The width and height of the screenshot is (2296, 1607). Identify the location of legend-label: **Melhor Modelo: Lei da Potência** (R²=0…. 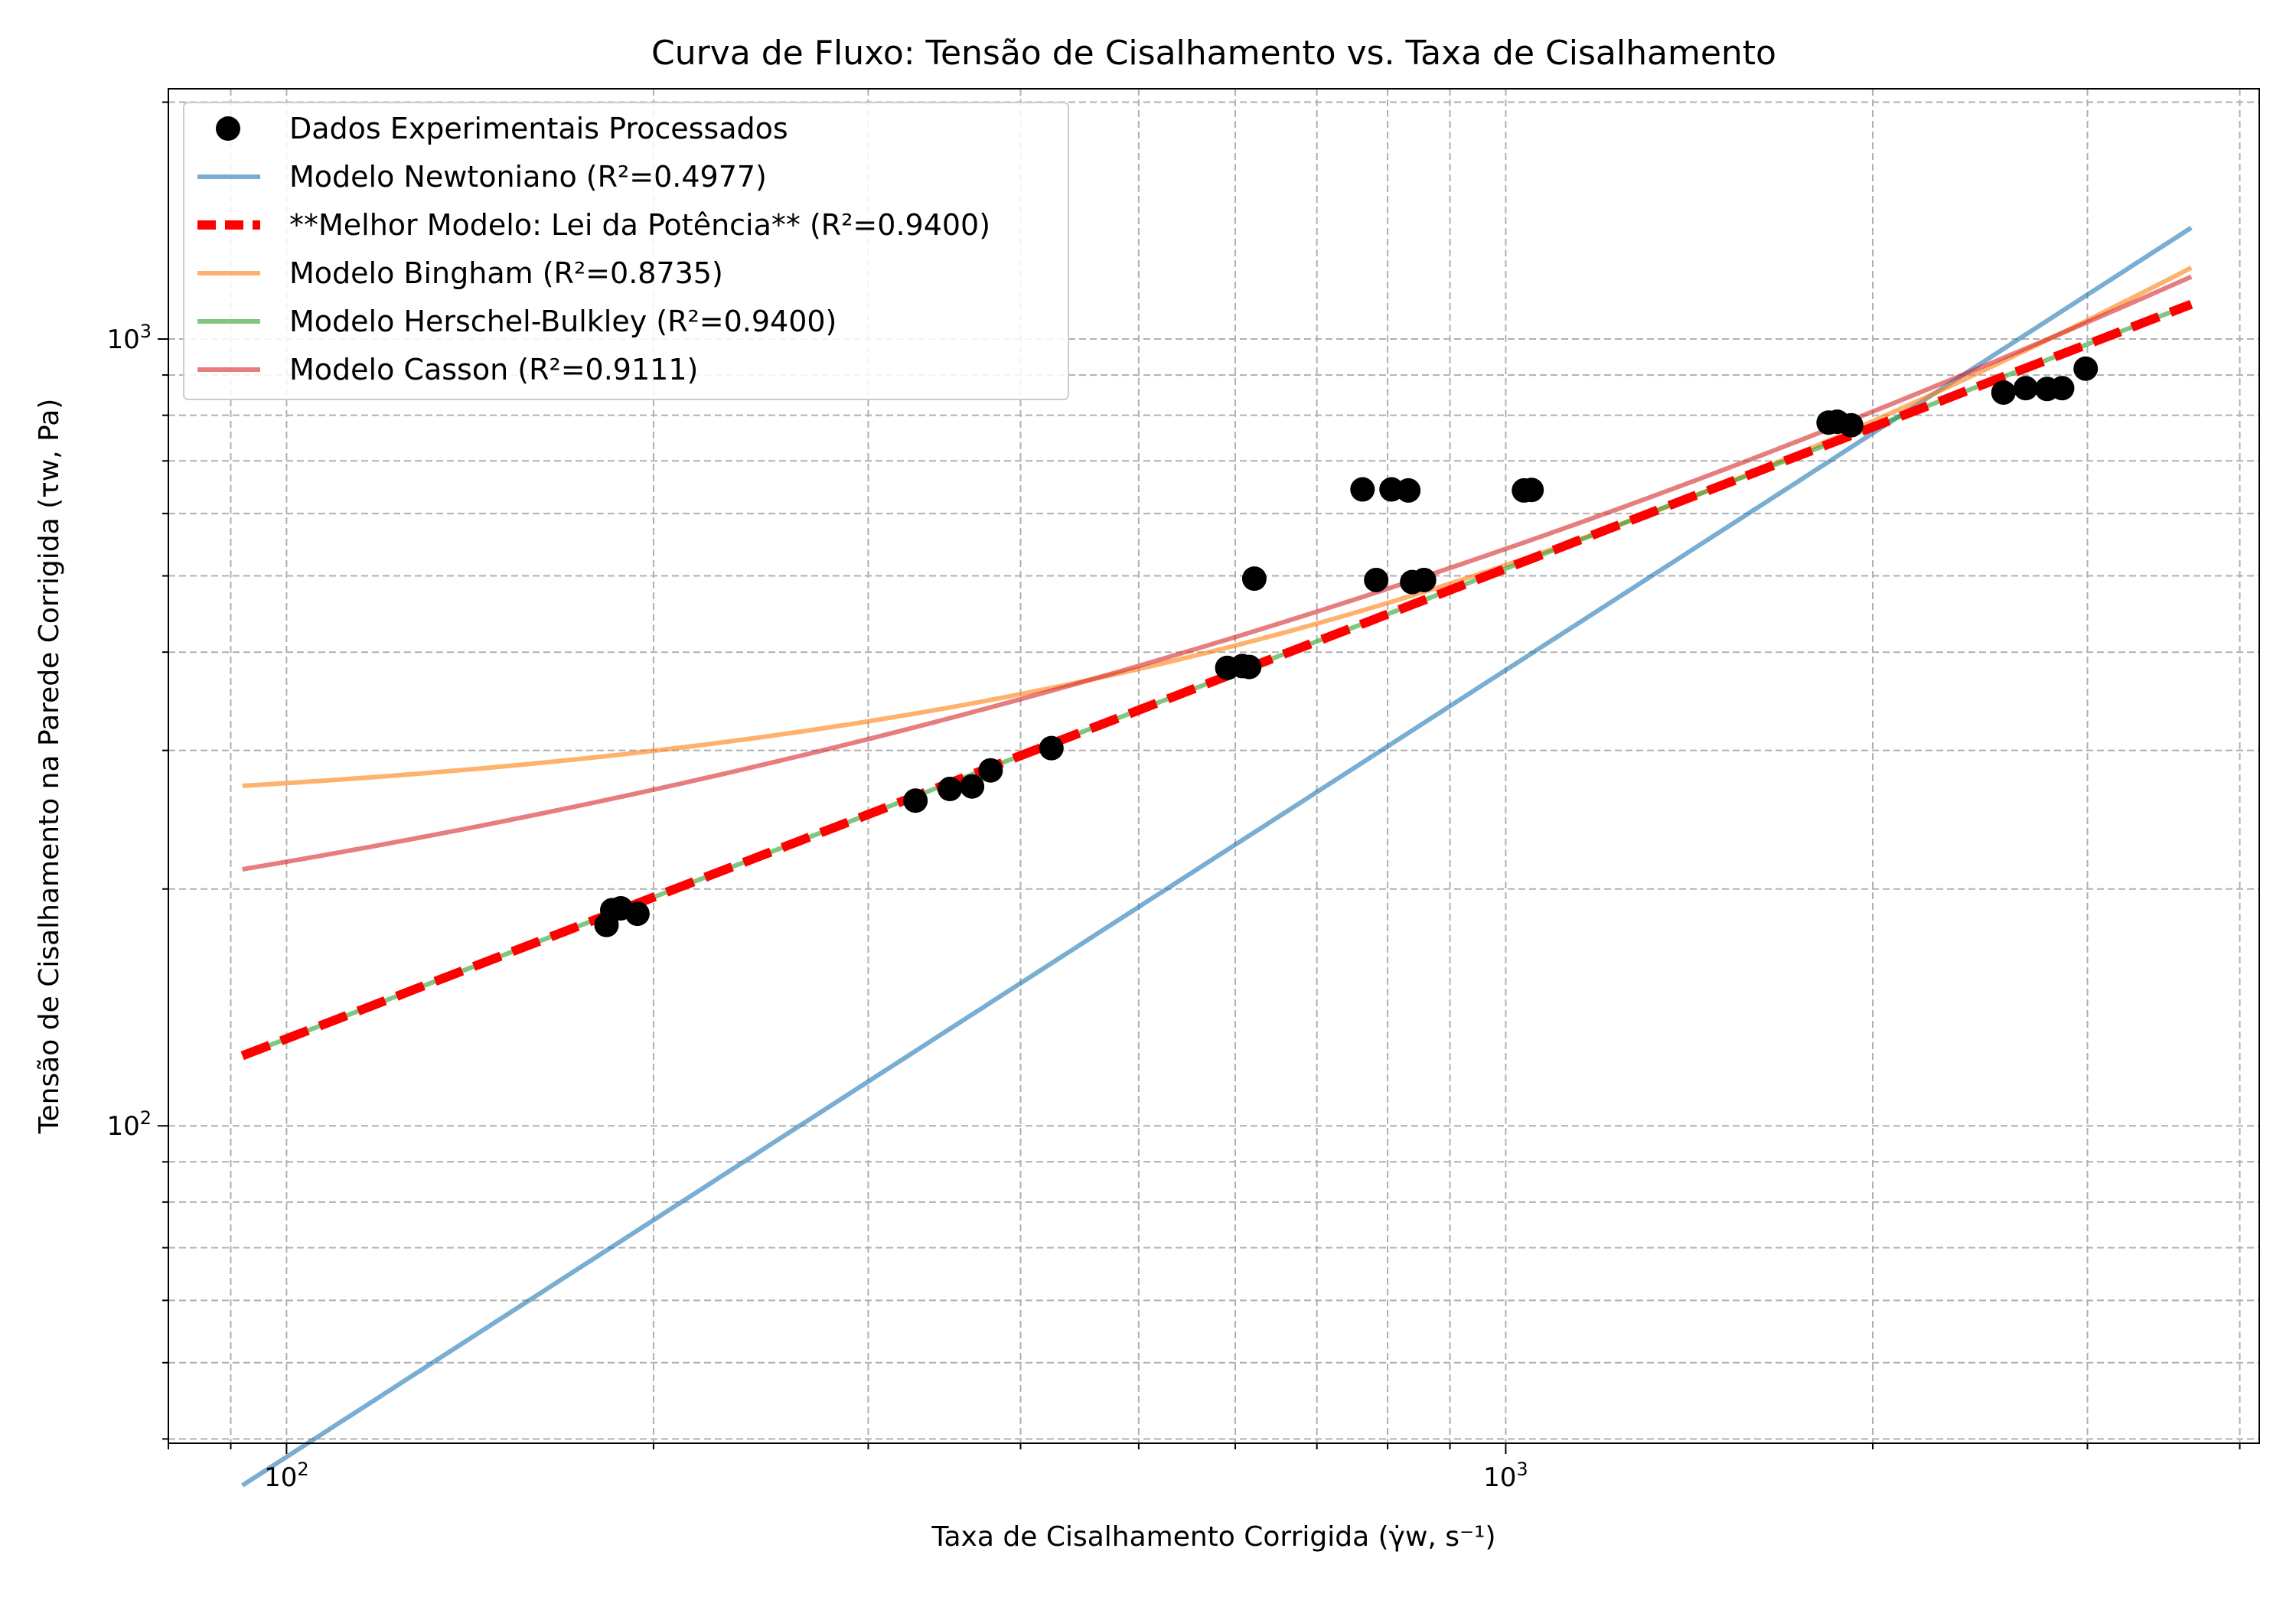
(639, 225).